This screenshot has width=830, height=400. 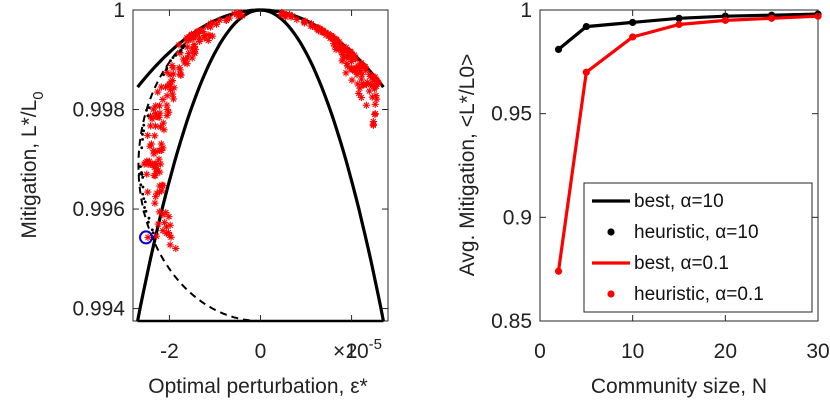 I want to click on legend-entry-label: best, α=10, so click(x=679, y=201).